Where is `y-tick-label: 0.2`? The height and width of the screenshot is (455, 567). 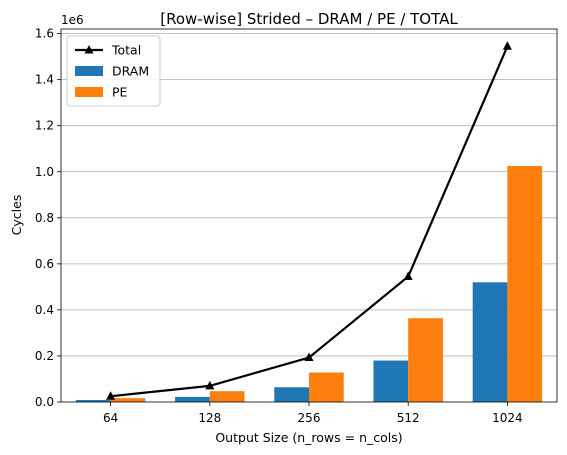
y-tick-label: 0.2 is located at coordinates (44, 356).